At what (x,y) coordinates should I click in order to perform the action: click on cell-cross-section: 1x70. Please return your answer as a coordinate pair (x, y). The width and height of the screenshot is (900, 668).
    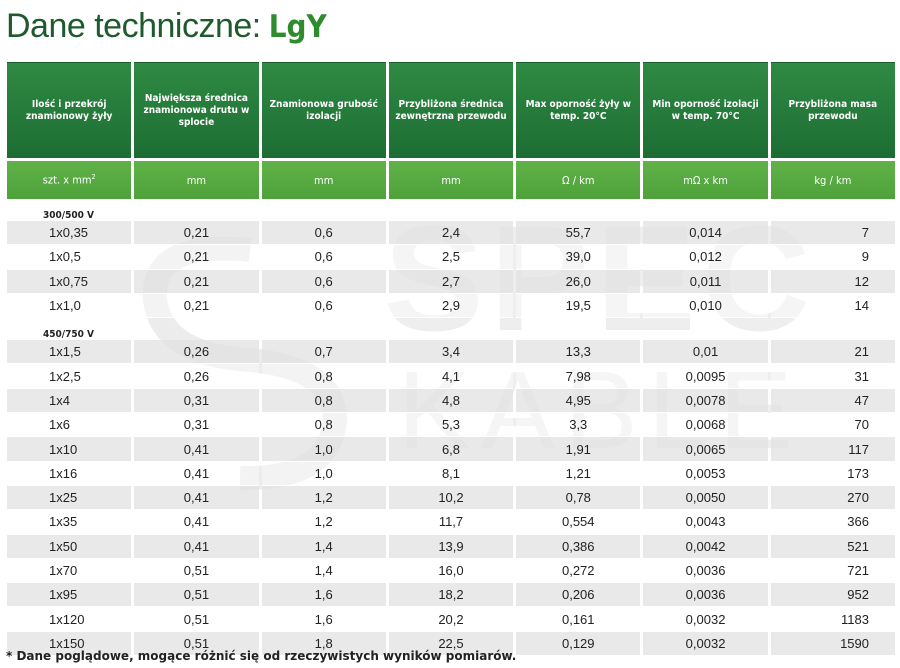
    Looking at the image, I should click on (69, 571).